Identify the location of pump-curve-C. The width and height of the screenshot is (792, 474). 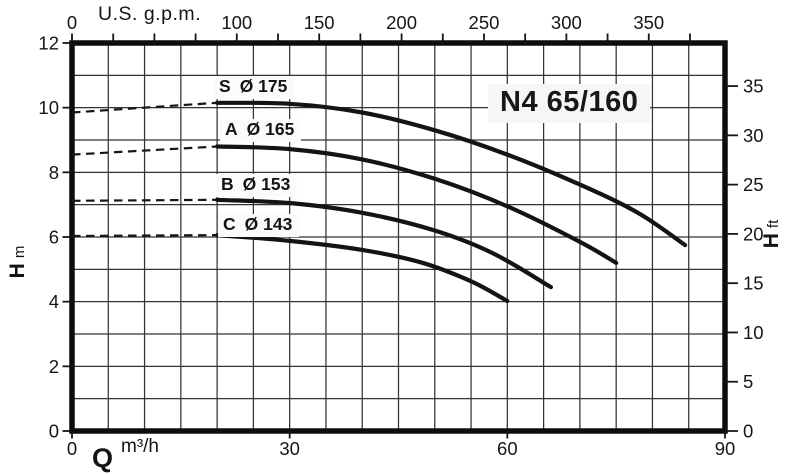
(362, 268).